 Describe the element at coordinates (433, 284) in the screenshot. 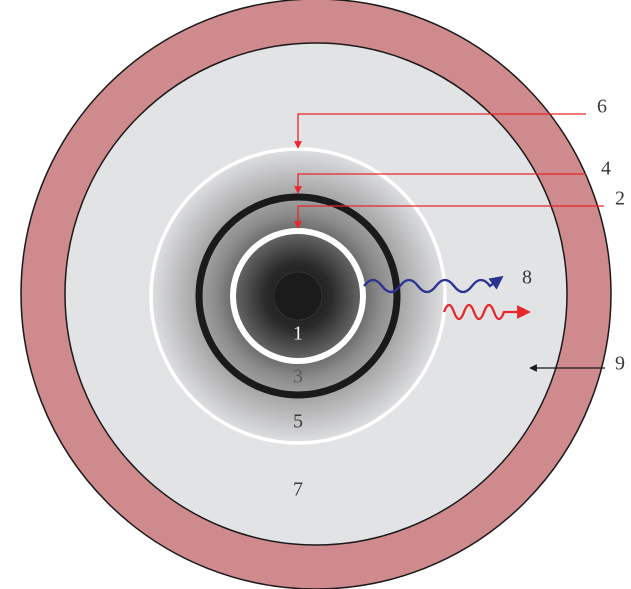

I see `blue-wavy-arrow-icon` at that location.